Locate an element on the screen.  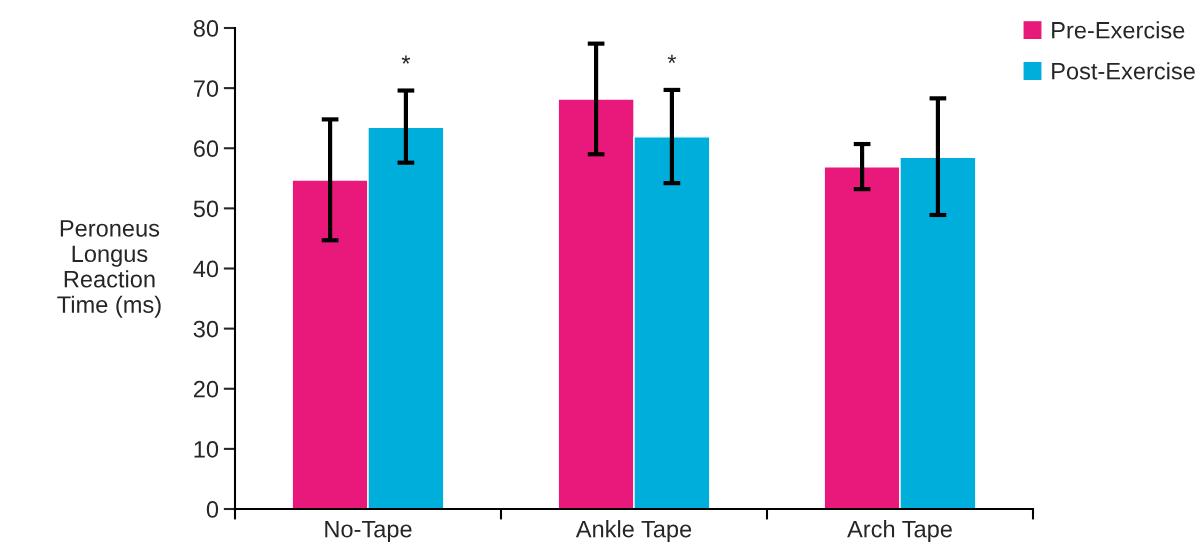
y-tick-label: 50 is located at coordinates (206, 209).